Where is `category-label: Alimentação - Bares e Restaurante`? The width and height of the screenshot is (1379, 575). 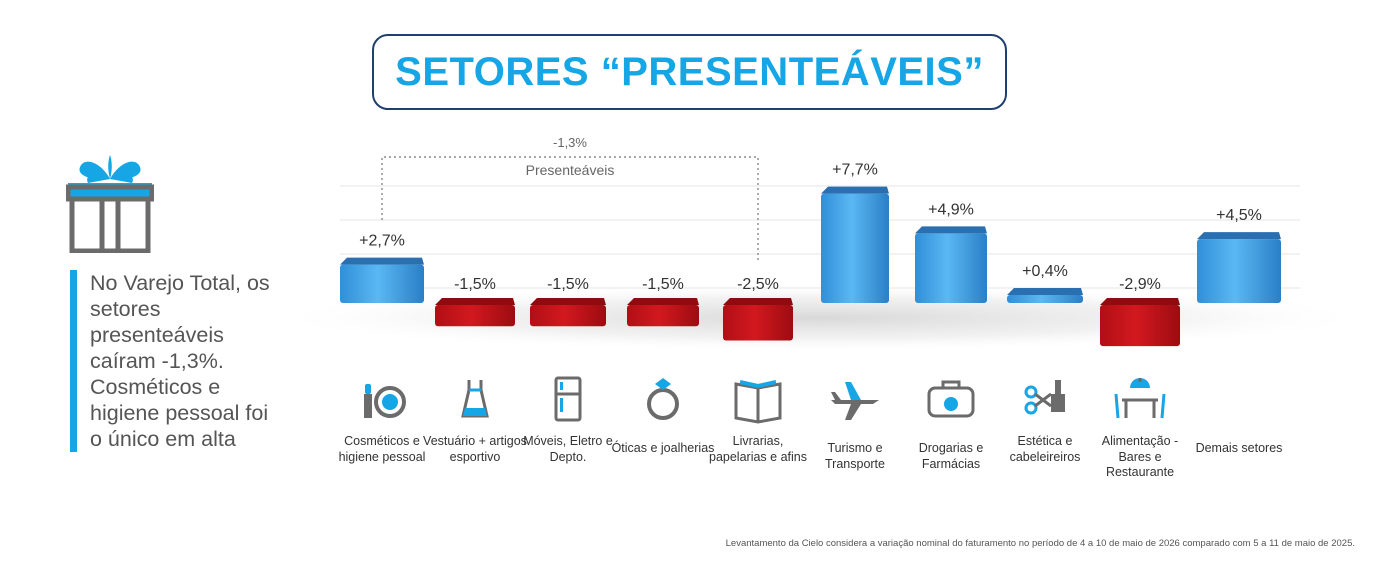
category-label: Alimentação - Bares e Restaurante is located at coordinates (1140, 456).